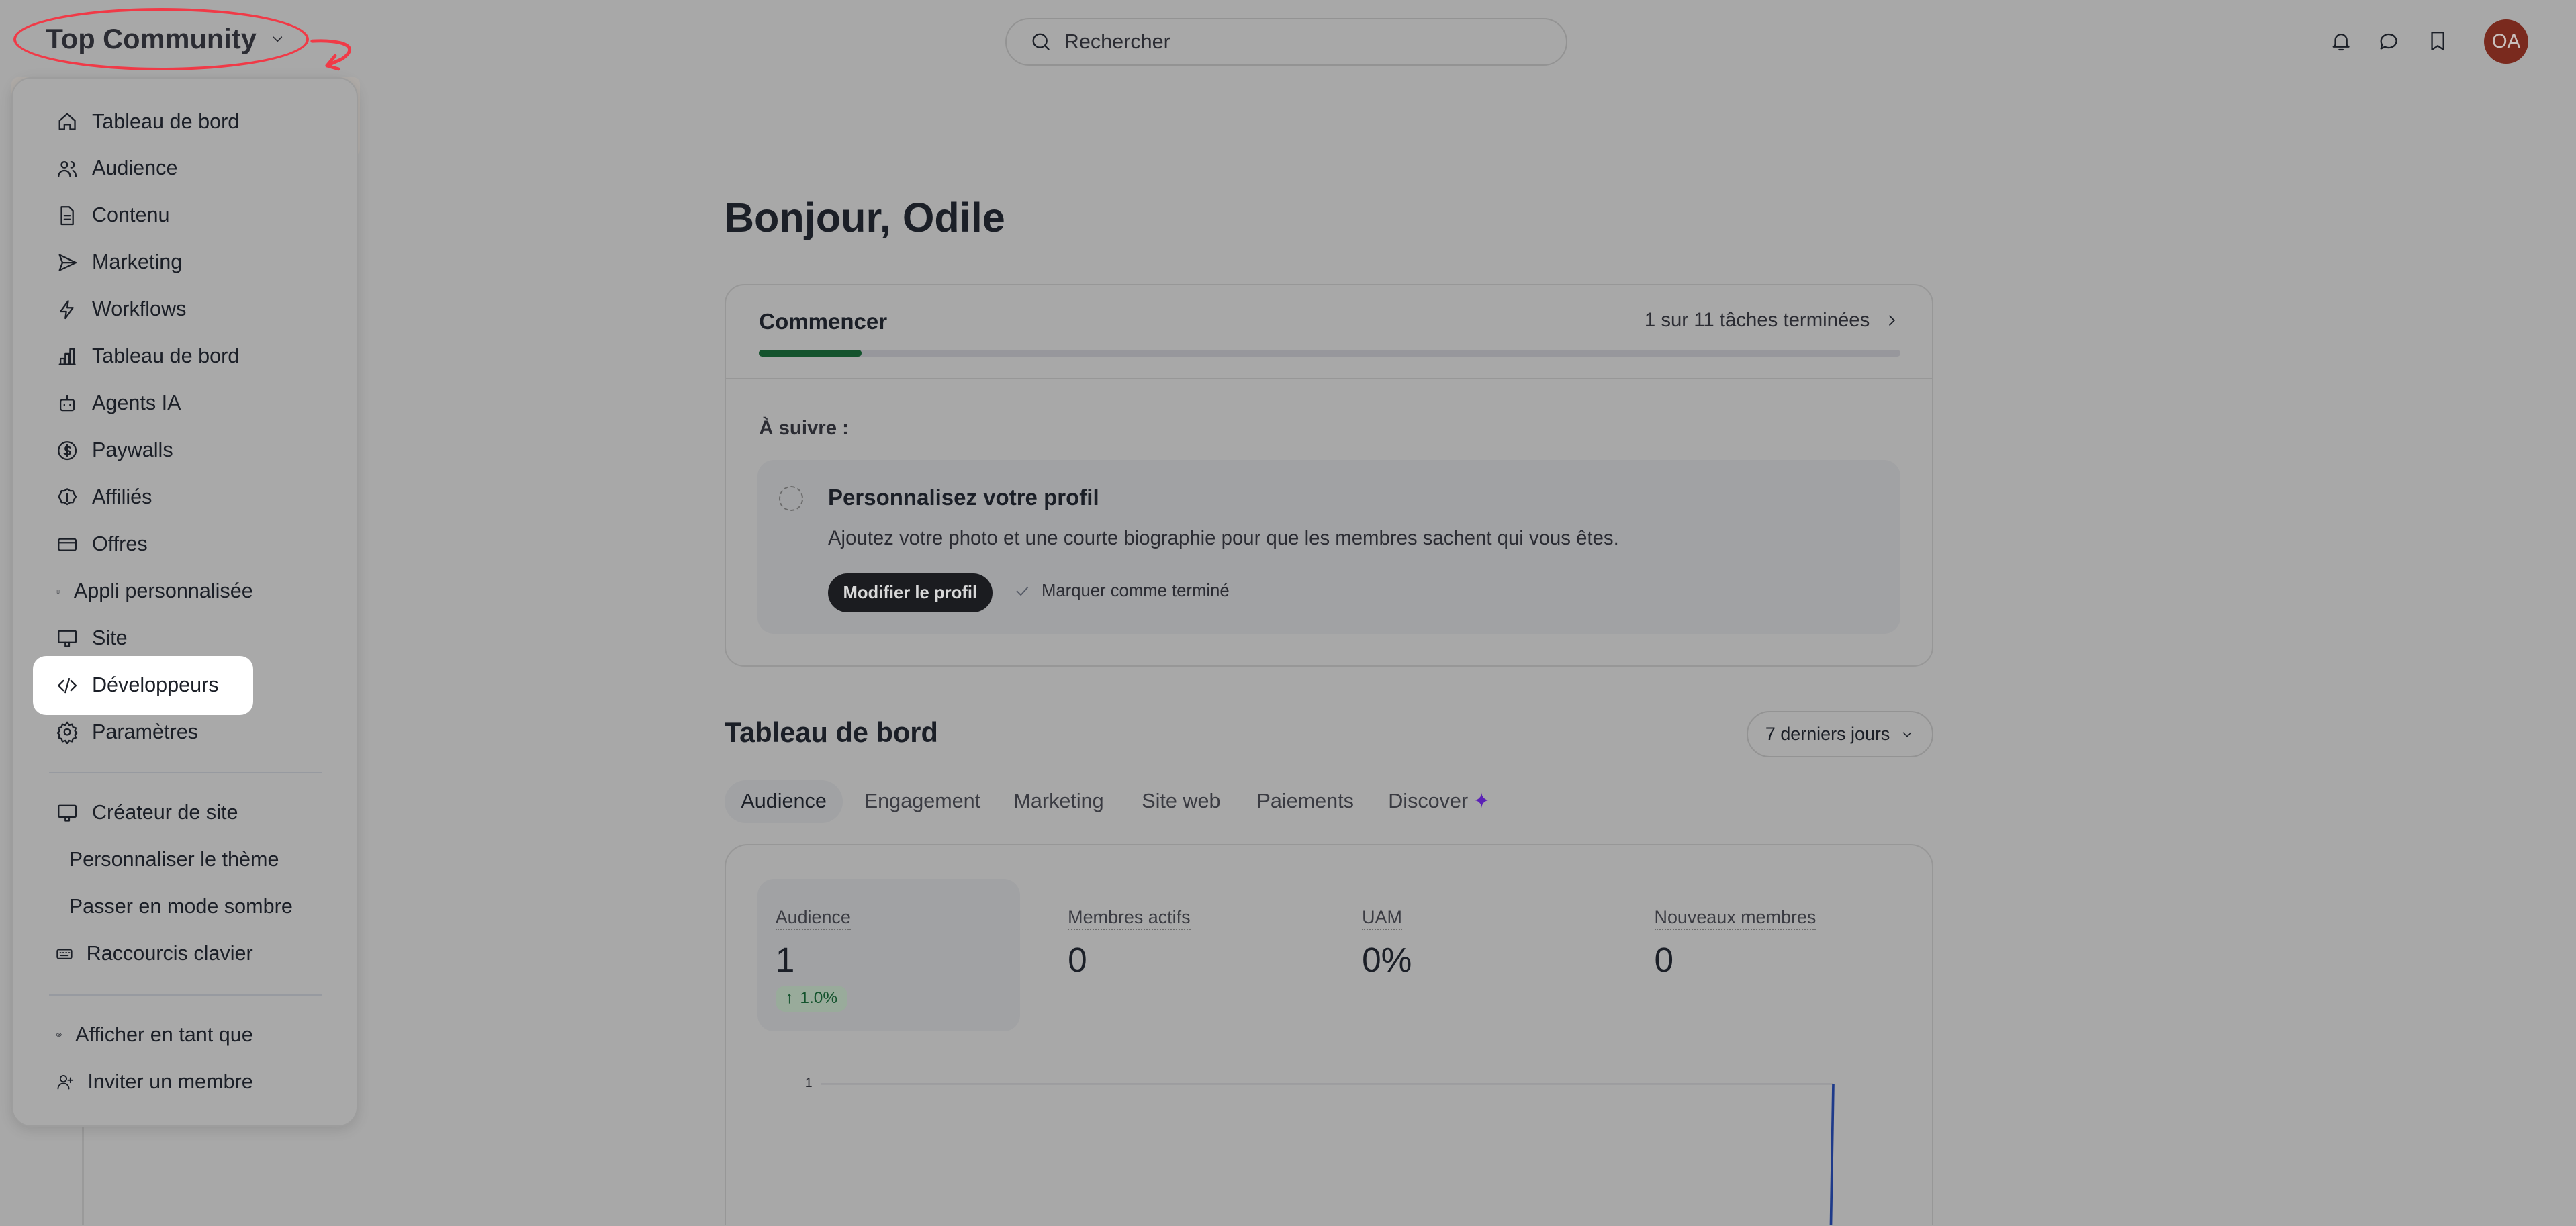  What do you see at coordinates (331, 55) in the screenshot?
I see `annotation-arrow` at bounding box center [331, 55].